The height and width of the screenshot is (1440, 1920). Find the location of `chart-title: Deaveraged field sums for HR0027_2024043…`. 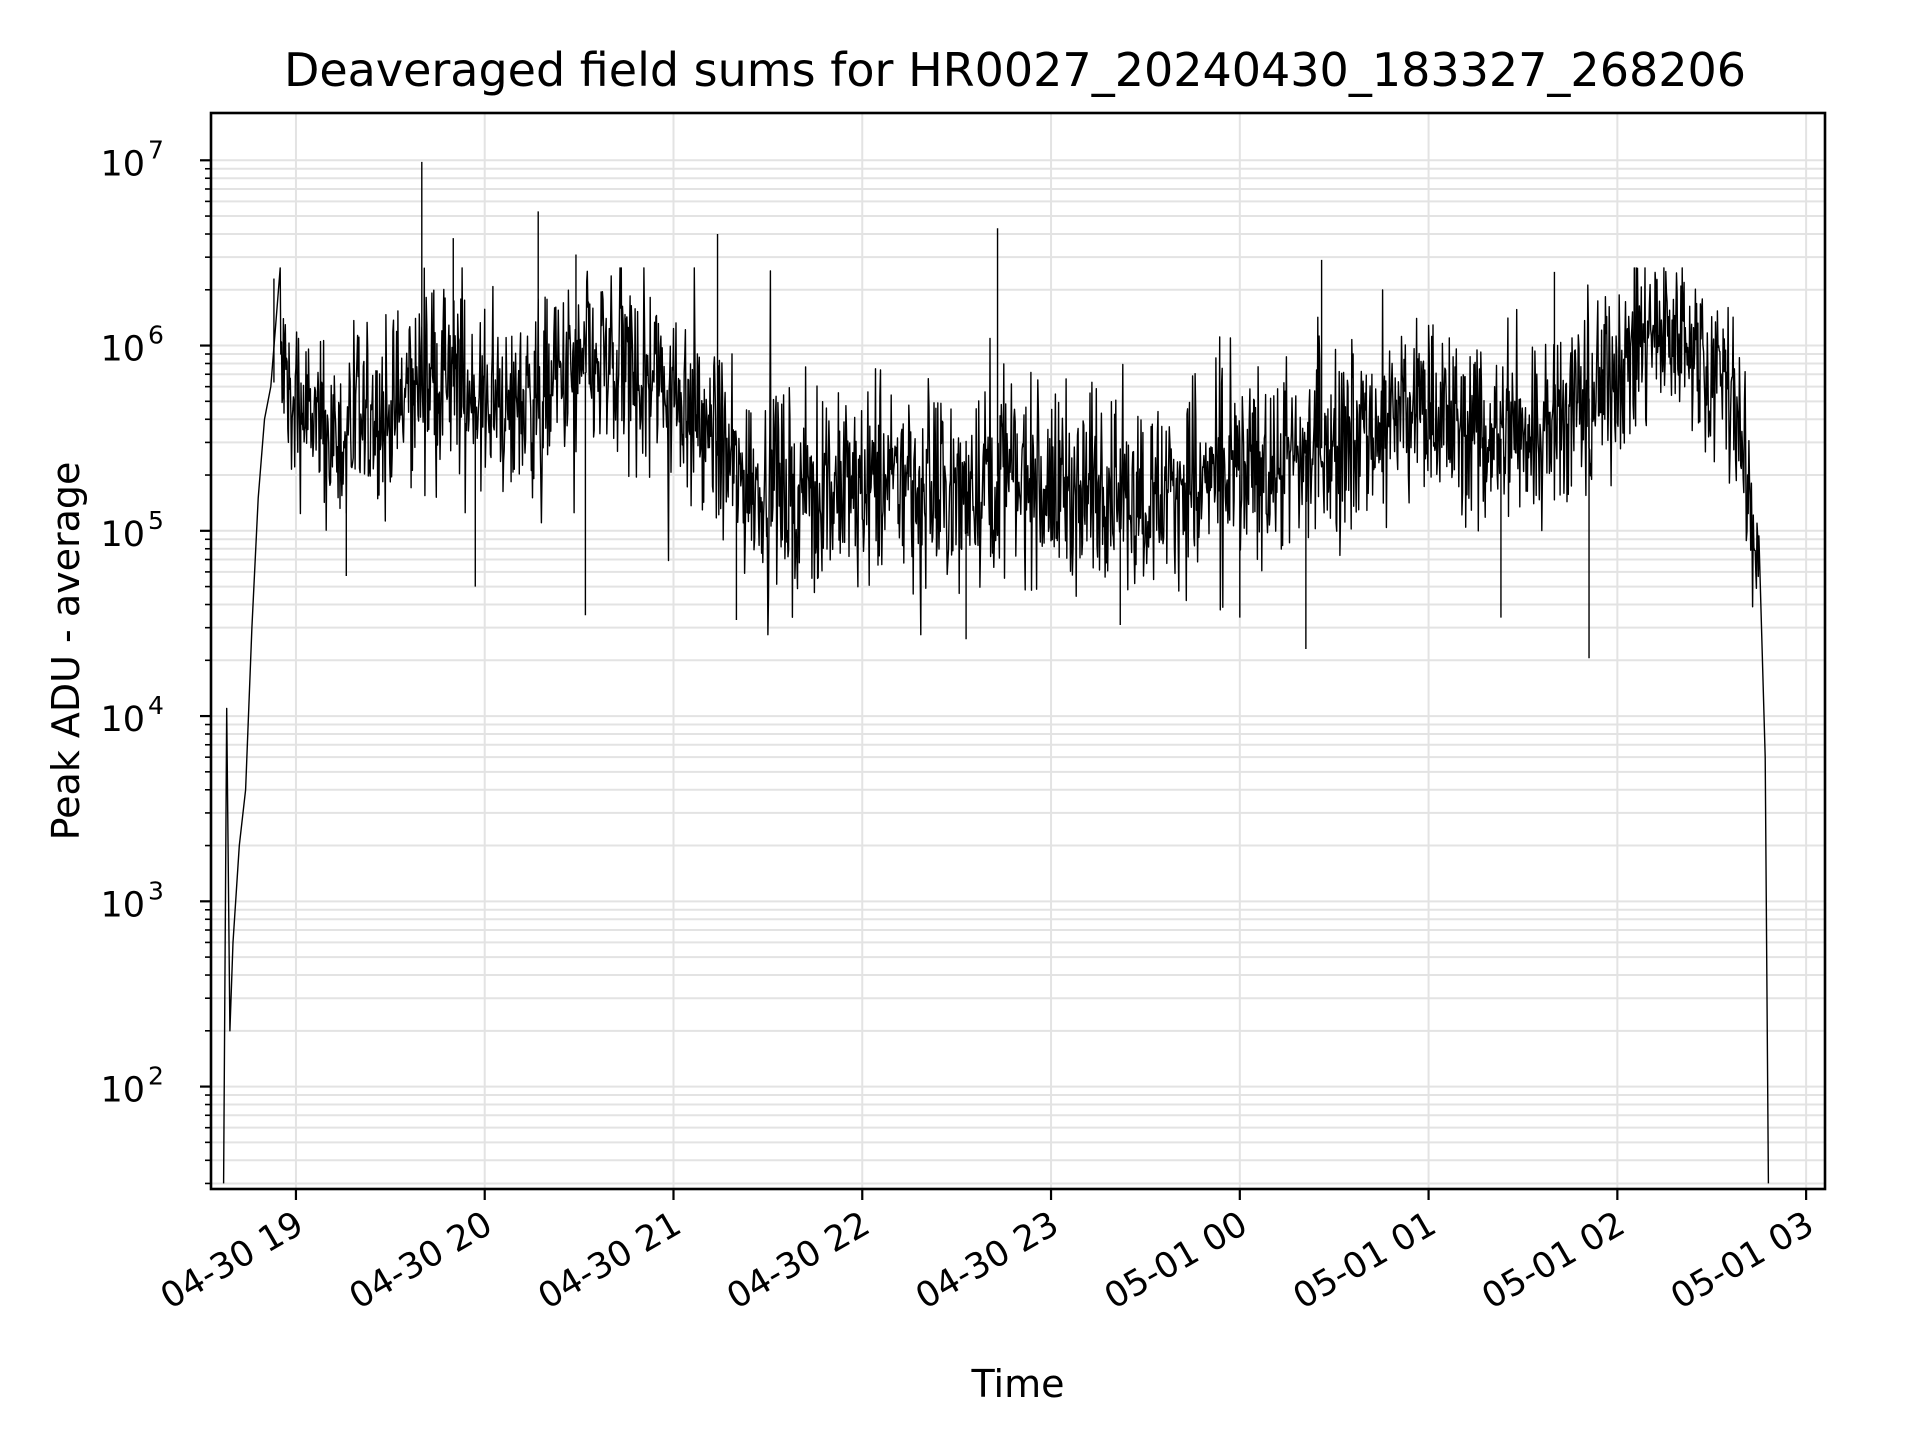

chart-title: Deaveraged field sums for HR0027_2024043… is located at coordinates (1015, 70).